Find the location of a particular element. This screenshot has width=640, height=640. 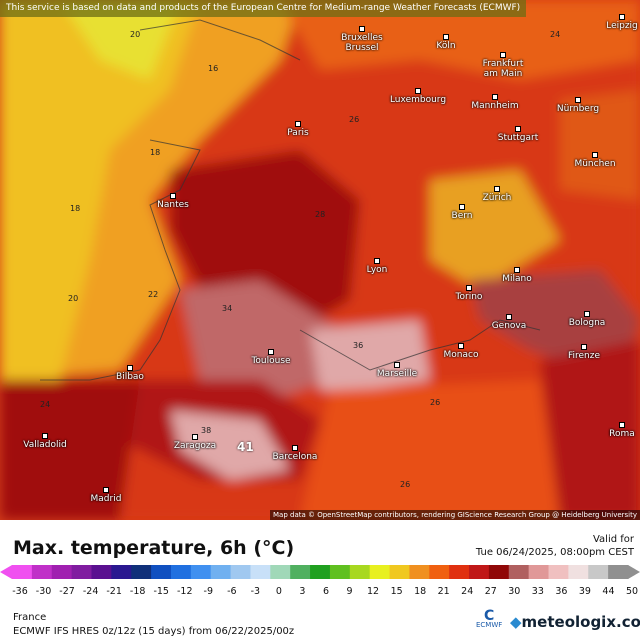

colorbar-tick-label: 30 is located at coordinates (514, 591).